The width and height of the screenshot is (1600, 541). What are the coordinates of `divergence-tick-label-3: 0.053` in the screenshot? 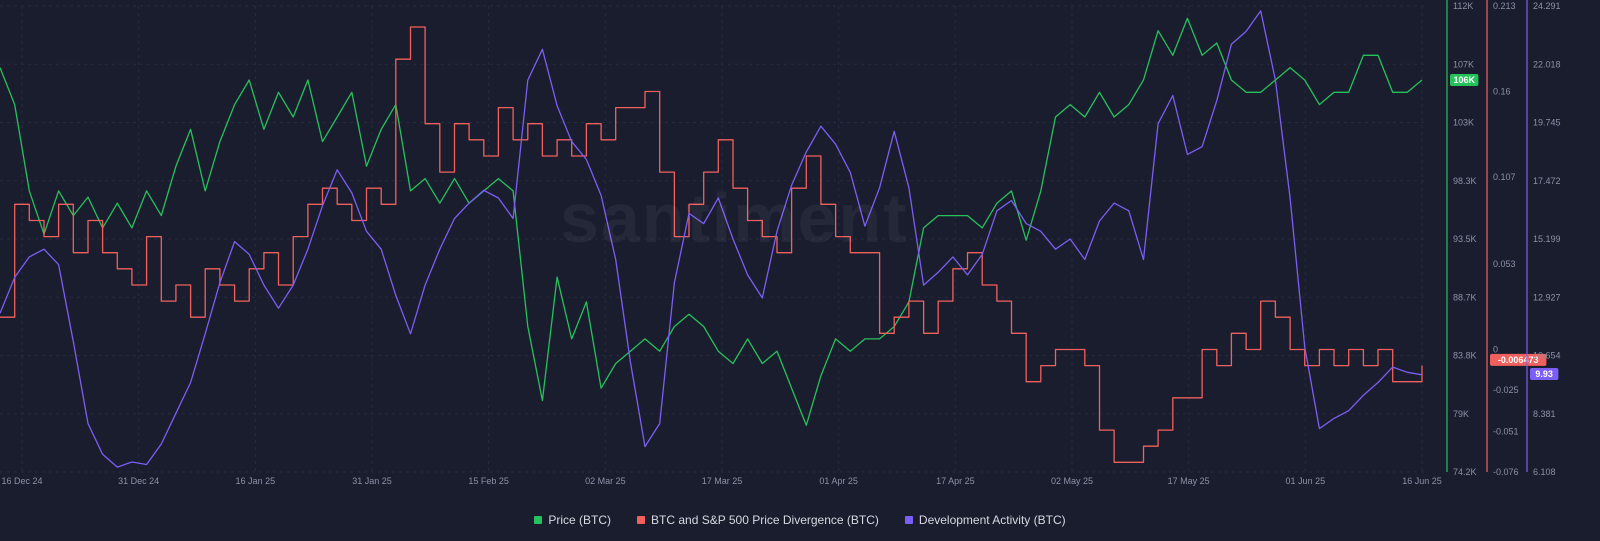 It's located at (1504, 264).